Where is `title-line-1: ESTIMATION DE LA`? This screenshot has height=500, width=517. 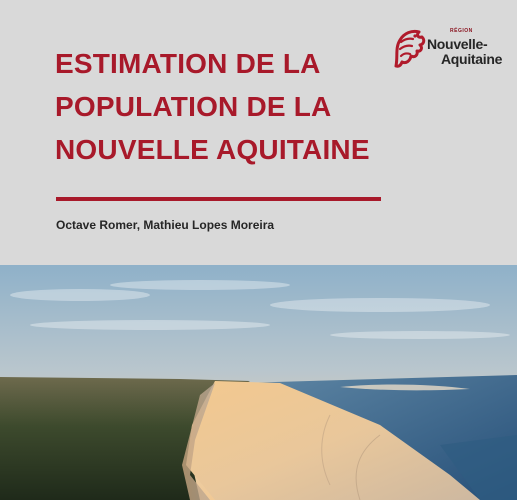
title-line-1: ESTIMATION DE LA is located at coordinates (188, 63).